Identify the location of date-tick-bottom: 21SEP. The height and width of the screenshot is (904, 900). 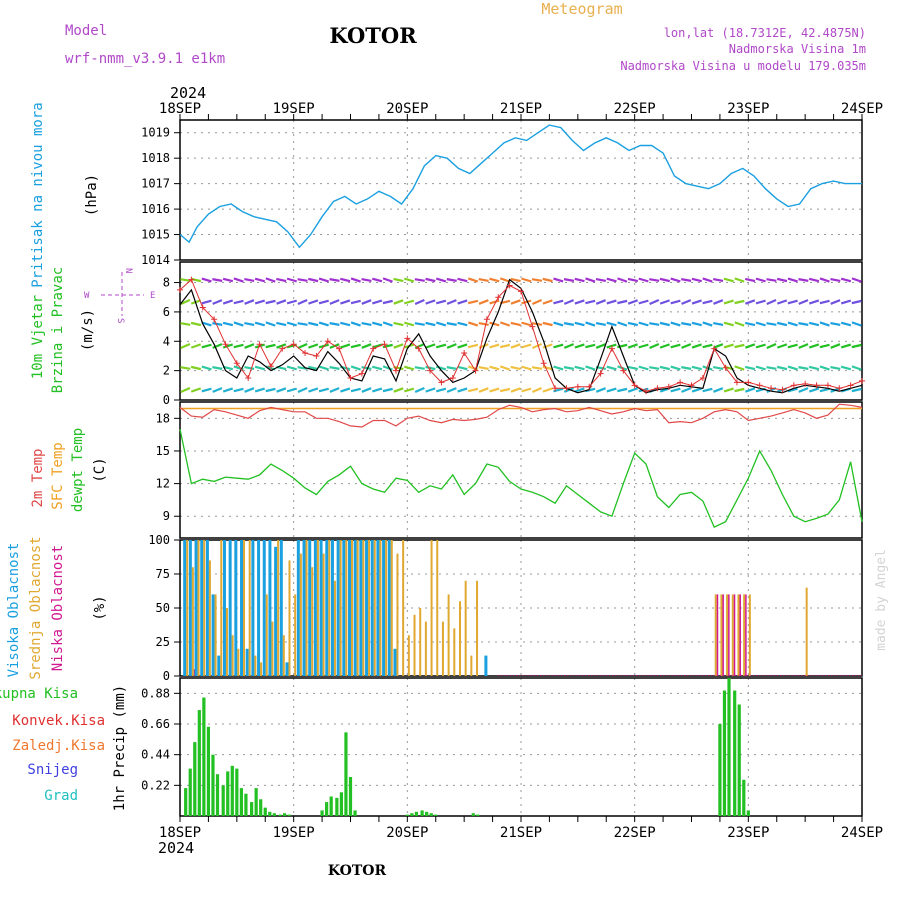
(521, 833).